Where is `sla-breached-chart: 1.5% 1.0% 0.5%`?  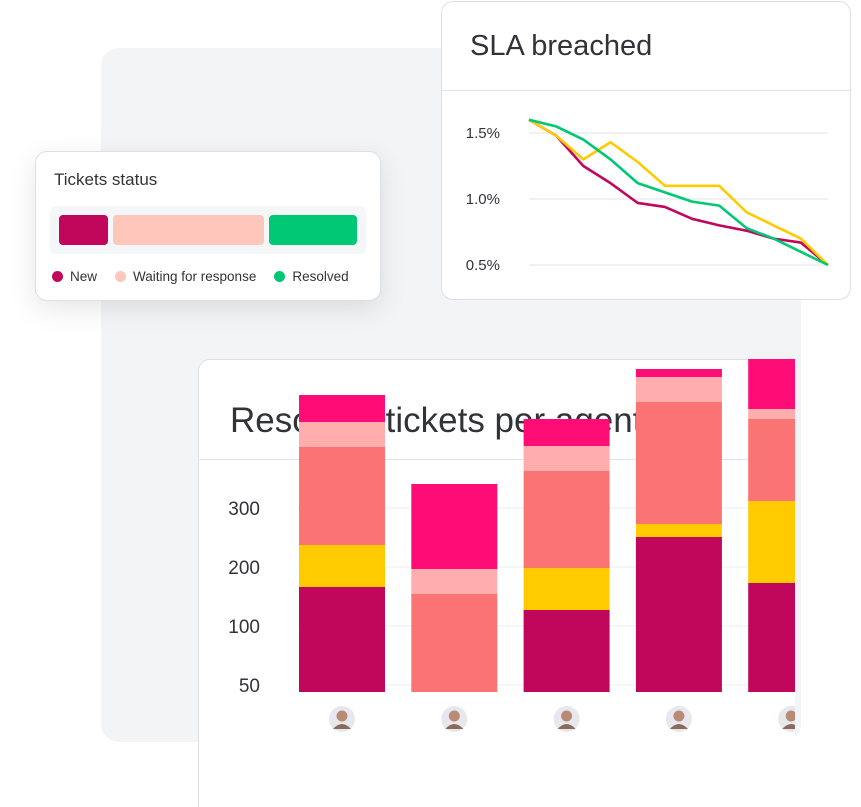 sla-breached-chart: 1.5% 1.0% 0.5% is located at coordinates (647, 196).